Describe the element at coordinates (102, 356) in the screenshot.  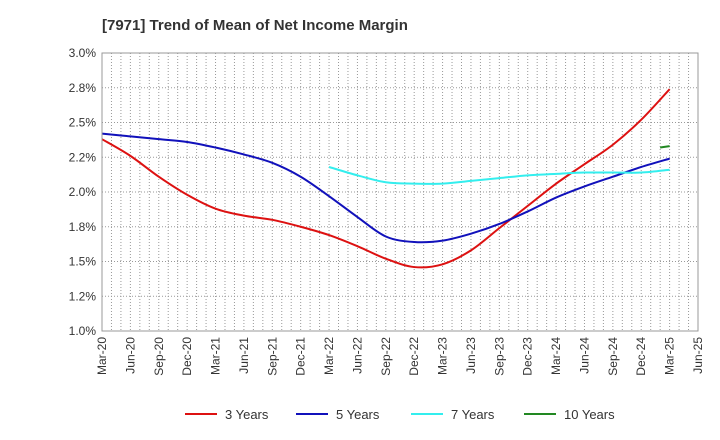
I see `x-tick-label: Mar-20` at that location.